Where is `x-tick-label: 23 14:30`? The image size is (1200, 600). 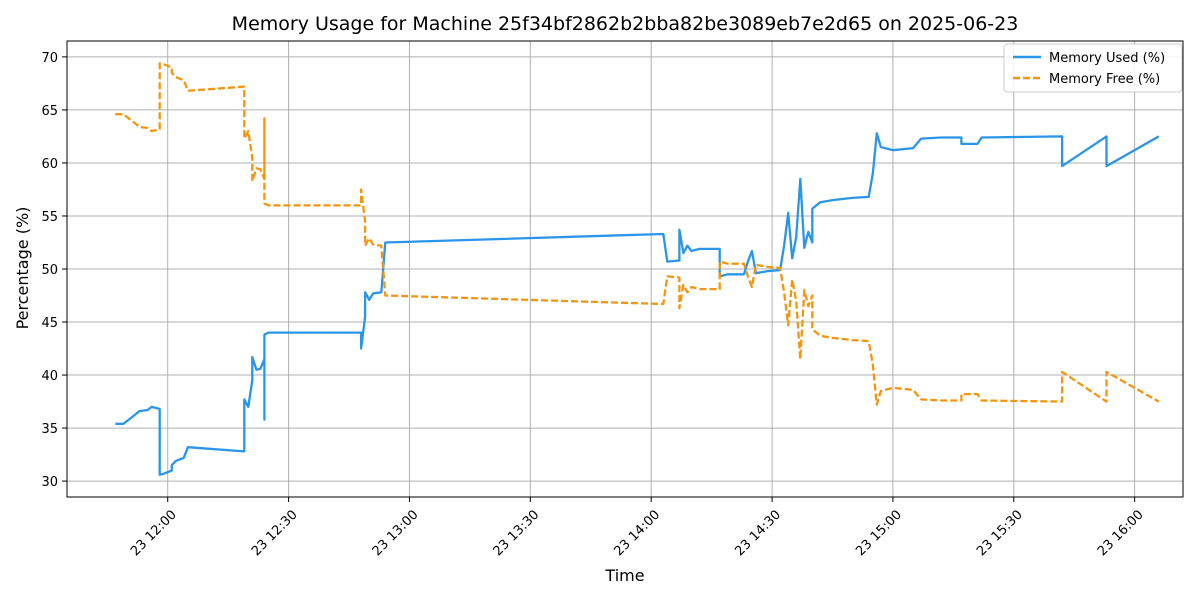 x-tick-label: 23 14:30 is located at coordinates (758, 533).